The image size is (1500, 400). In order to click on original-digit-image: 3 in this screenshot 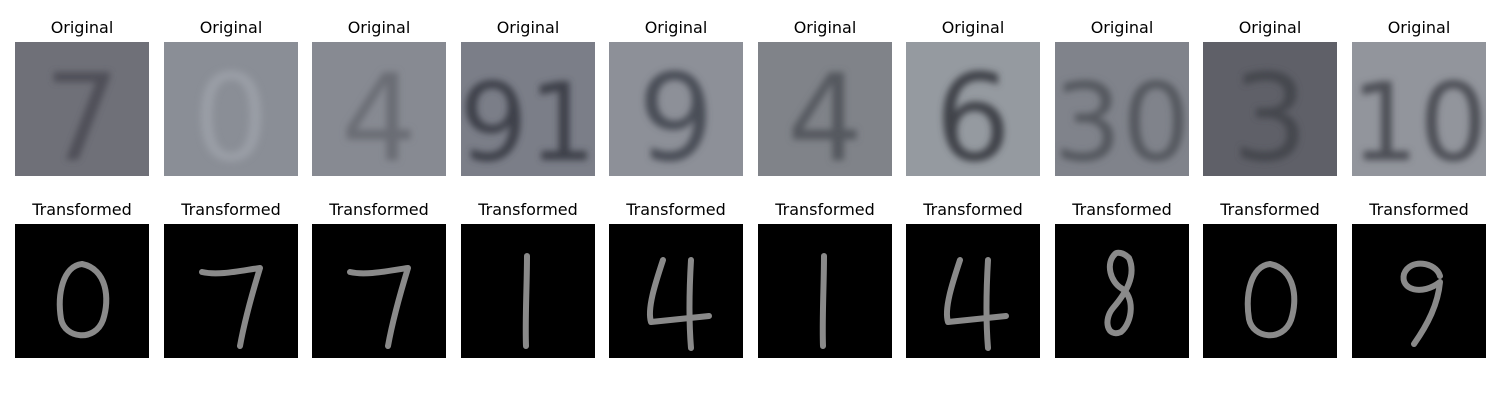, I will do `click(1270, 109)`.